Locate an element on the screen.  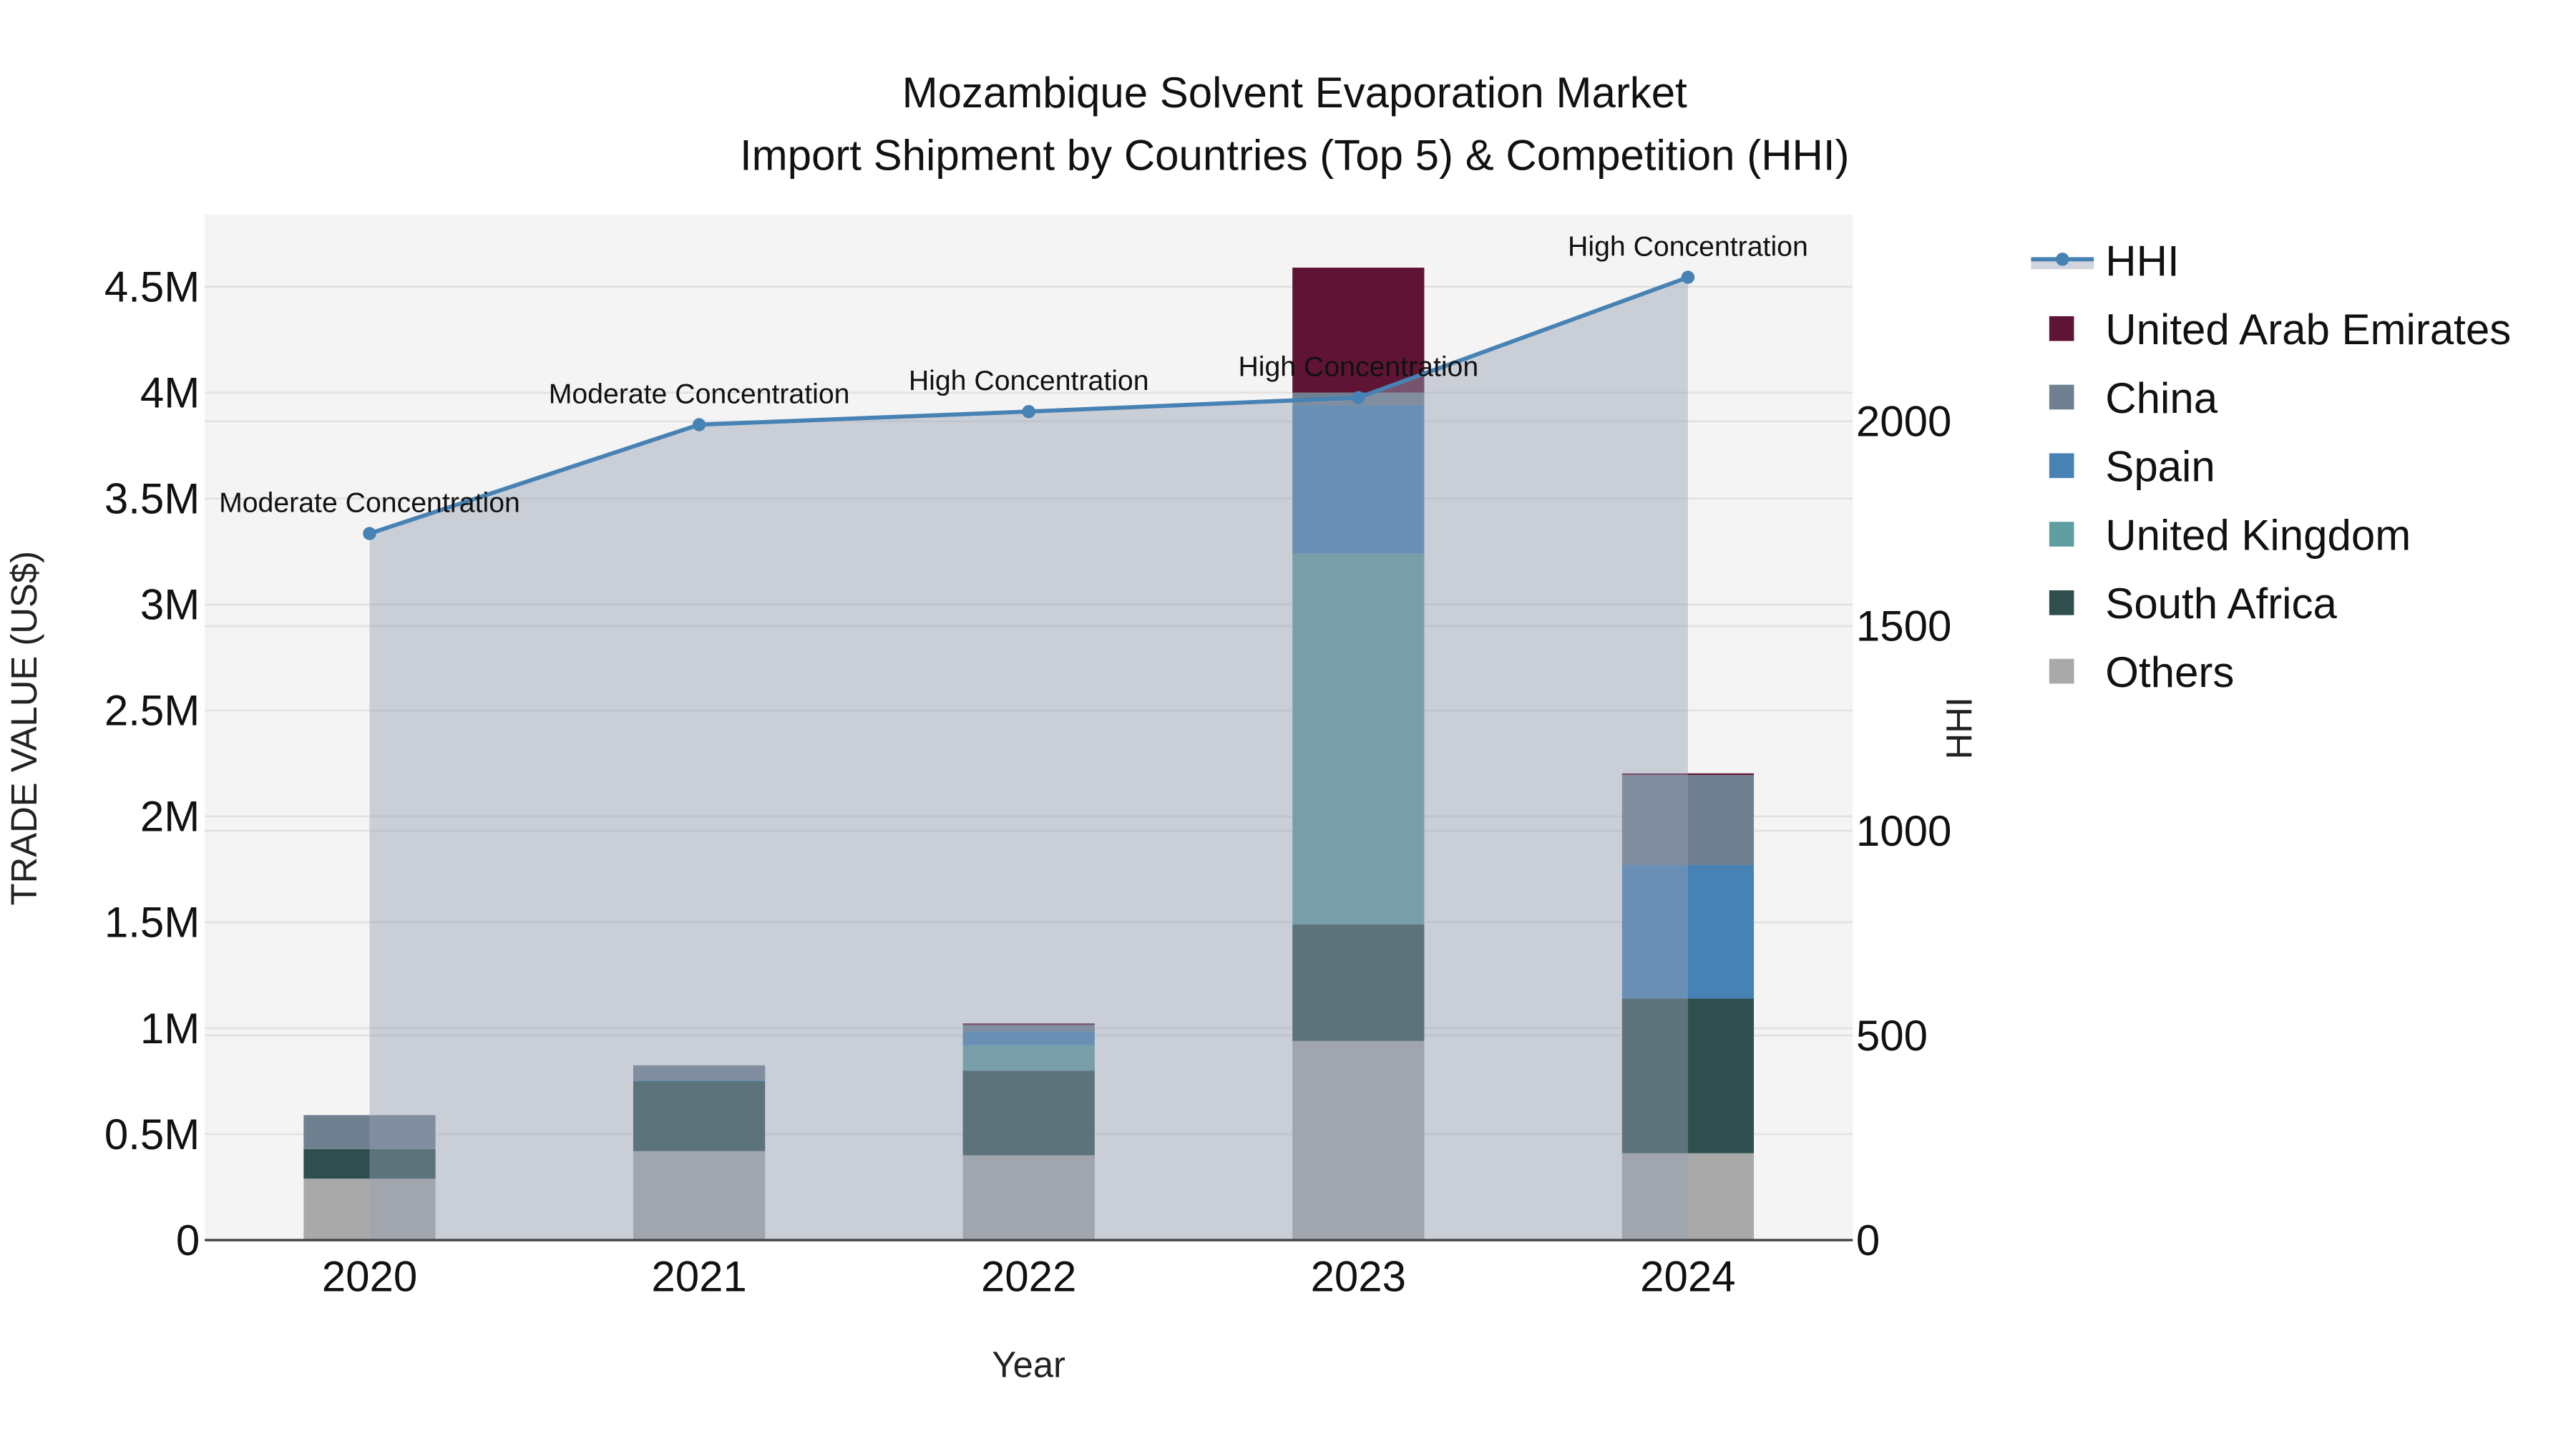
legend-item-united-arab-emirates: United Arab Emirates is located at coordinates (2280, 329).